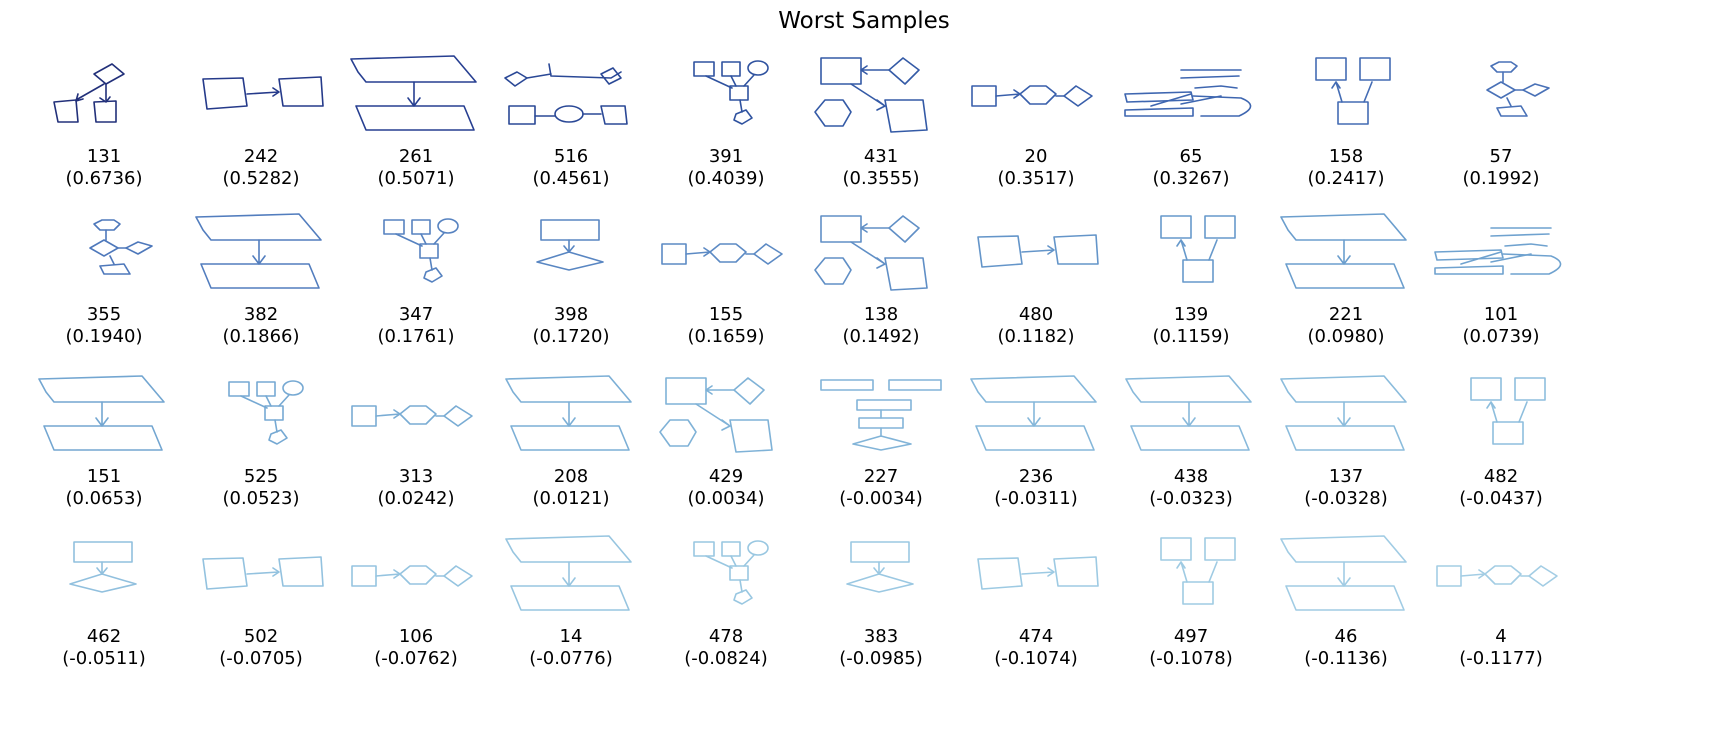  What do you see at coordinates (261, 314) in the screenshot?
I see `sample-id: 382` at bounding box center [261, 314].